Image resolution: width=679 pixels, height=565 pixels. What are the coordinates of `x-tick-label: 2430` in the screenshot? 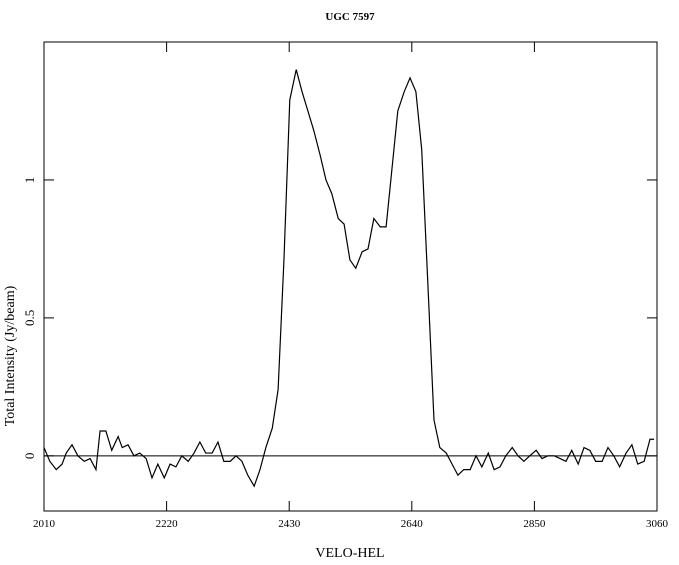 It's located at (289, 524).